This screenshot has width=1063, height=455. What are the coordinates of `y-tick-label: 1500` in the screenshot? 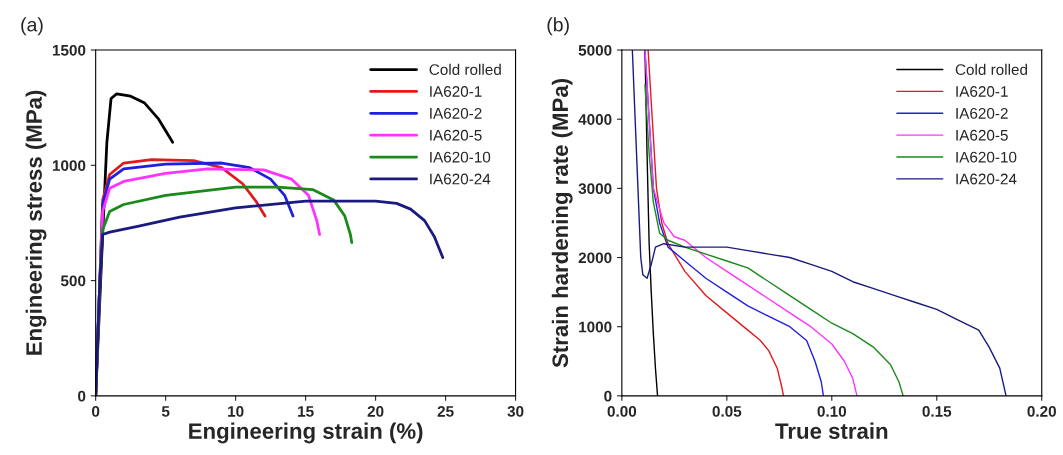 It's located at (69, 50).